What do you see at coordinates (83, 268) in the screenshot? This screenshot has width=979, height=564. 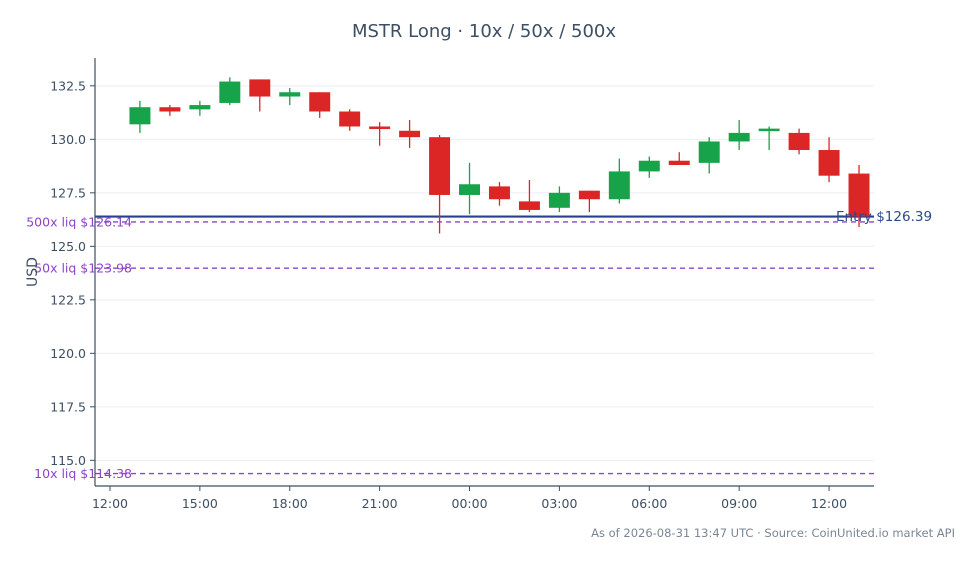 I see `liquidation-label: 50x liq $123.98` at bounding box center [83, 268].